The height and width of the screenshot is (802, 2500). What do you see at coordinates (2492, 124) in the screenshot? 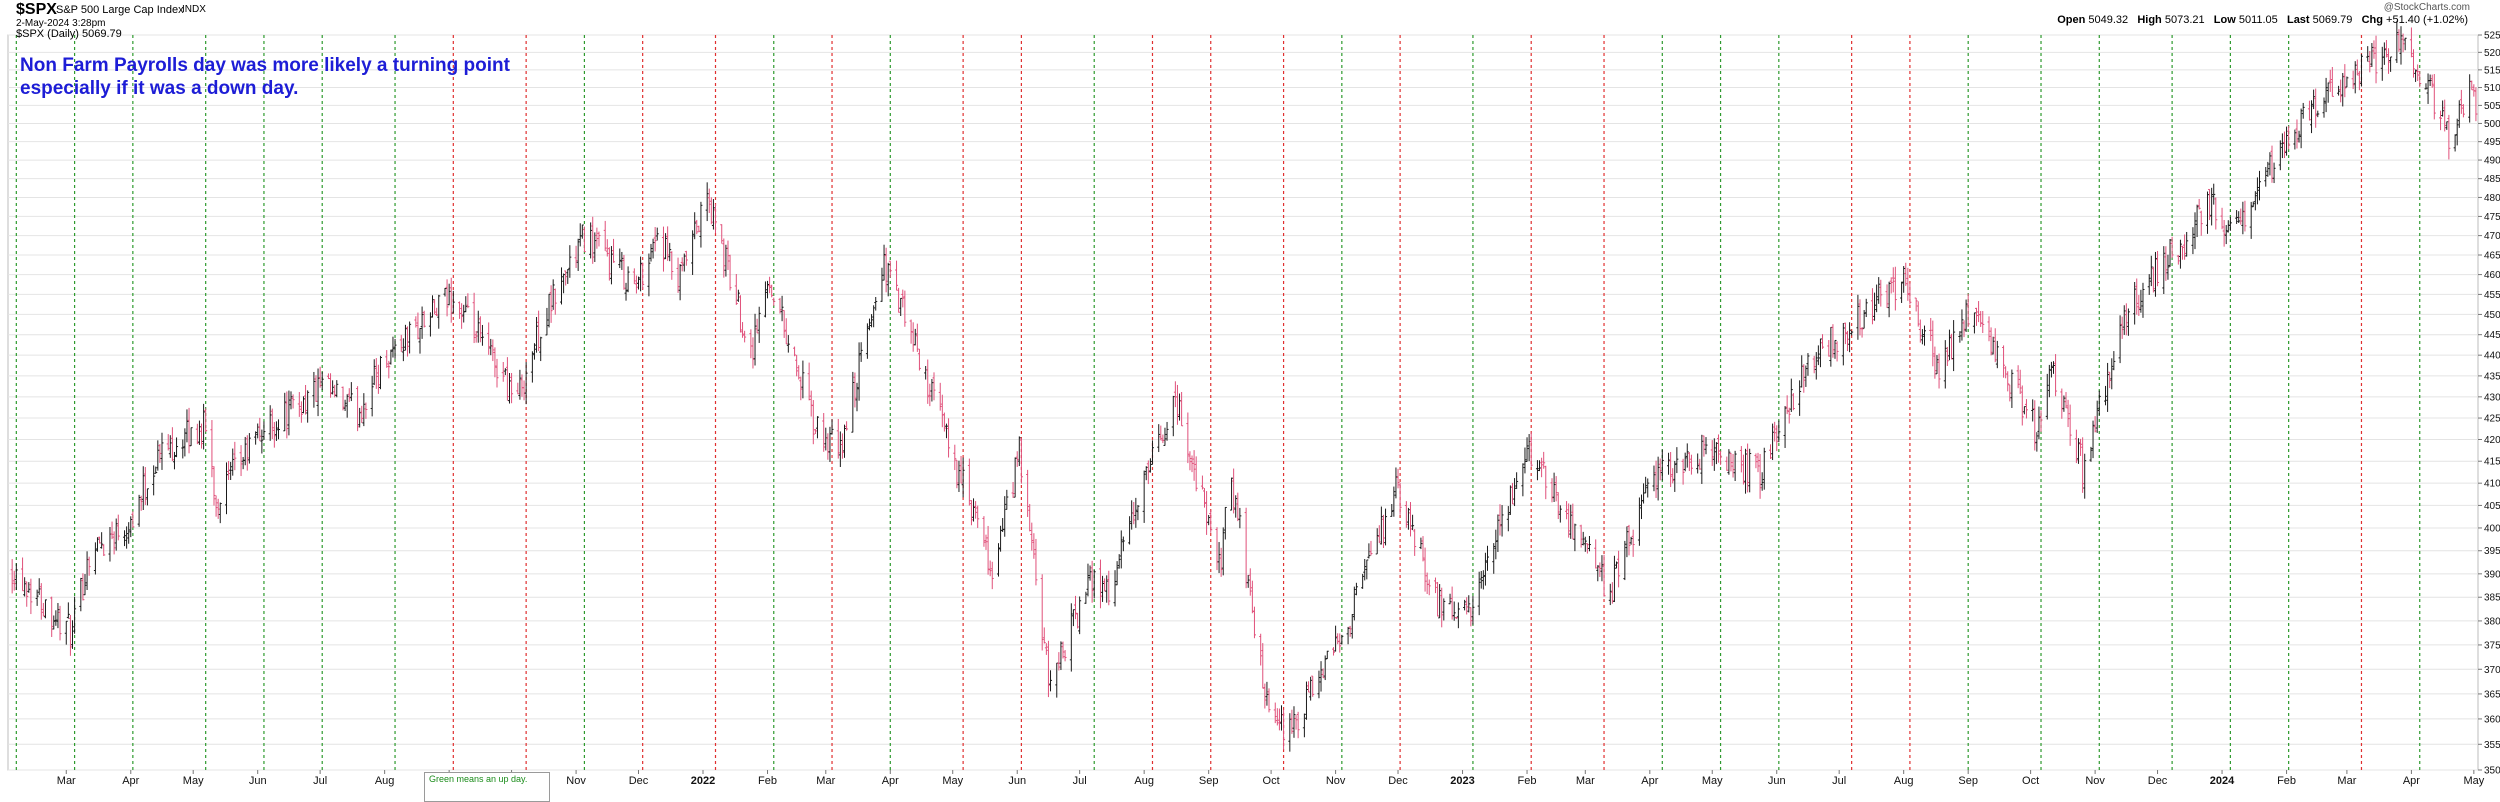
I see `y-tick-label: 5000` at bounding box center [2492, 124].